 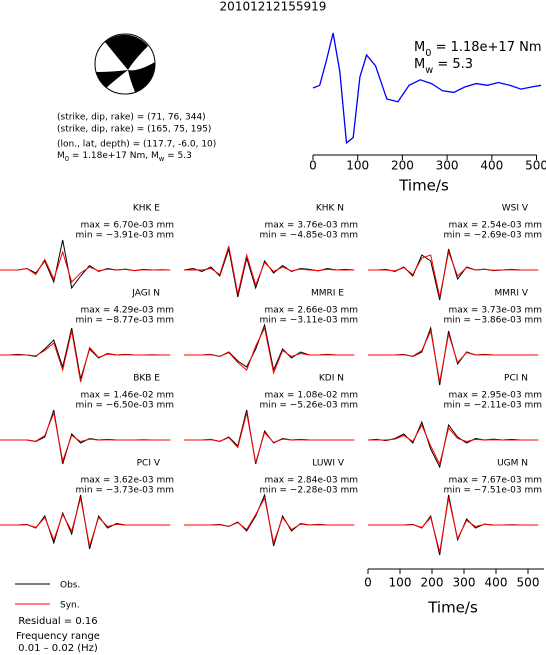 I want to click on max-label: max = 7.67e-03 mm, so click(x=495, y=481).